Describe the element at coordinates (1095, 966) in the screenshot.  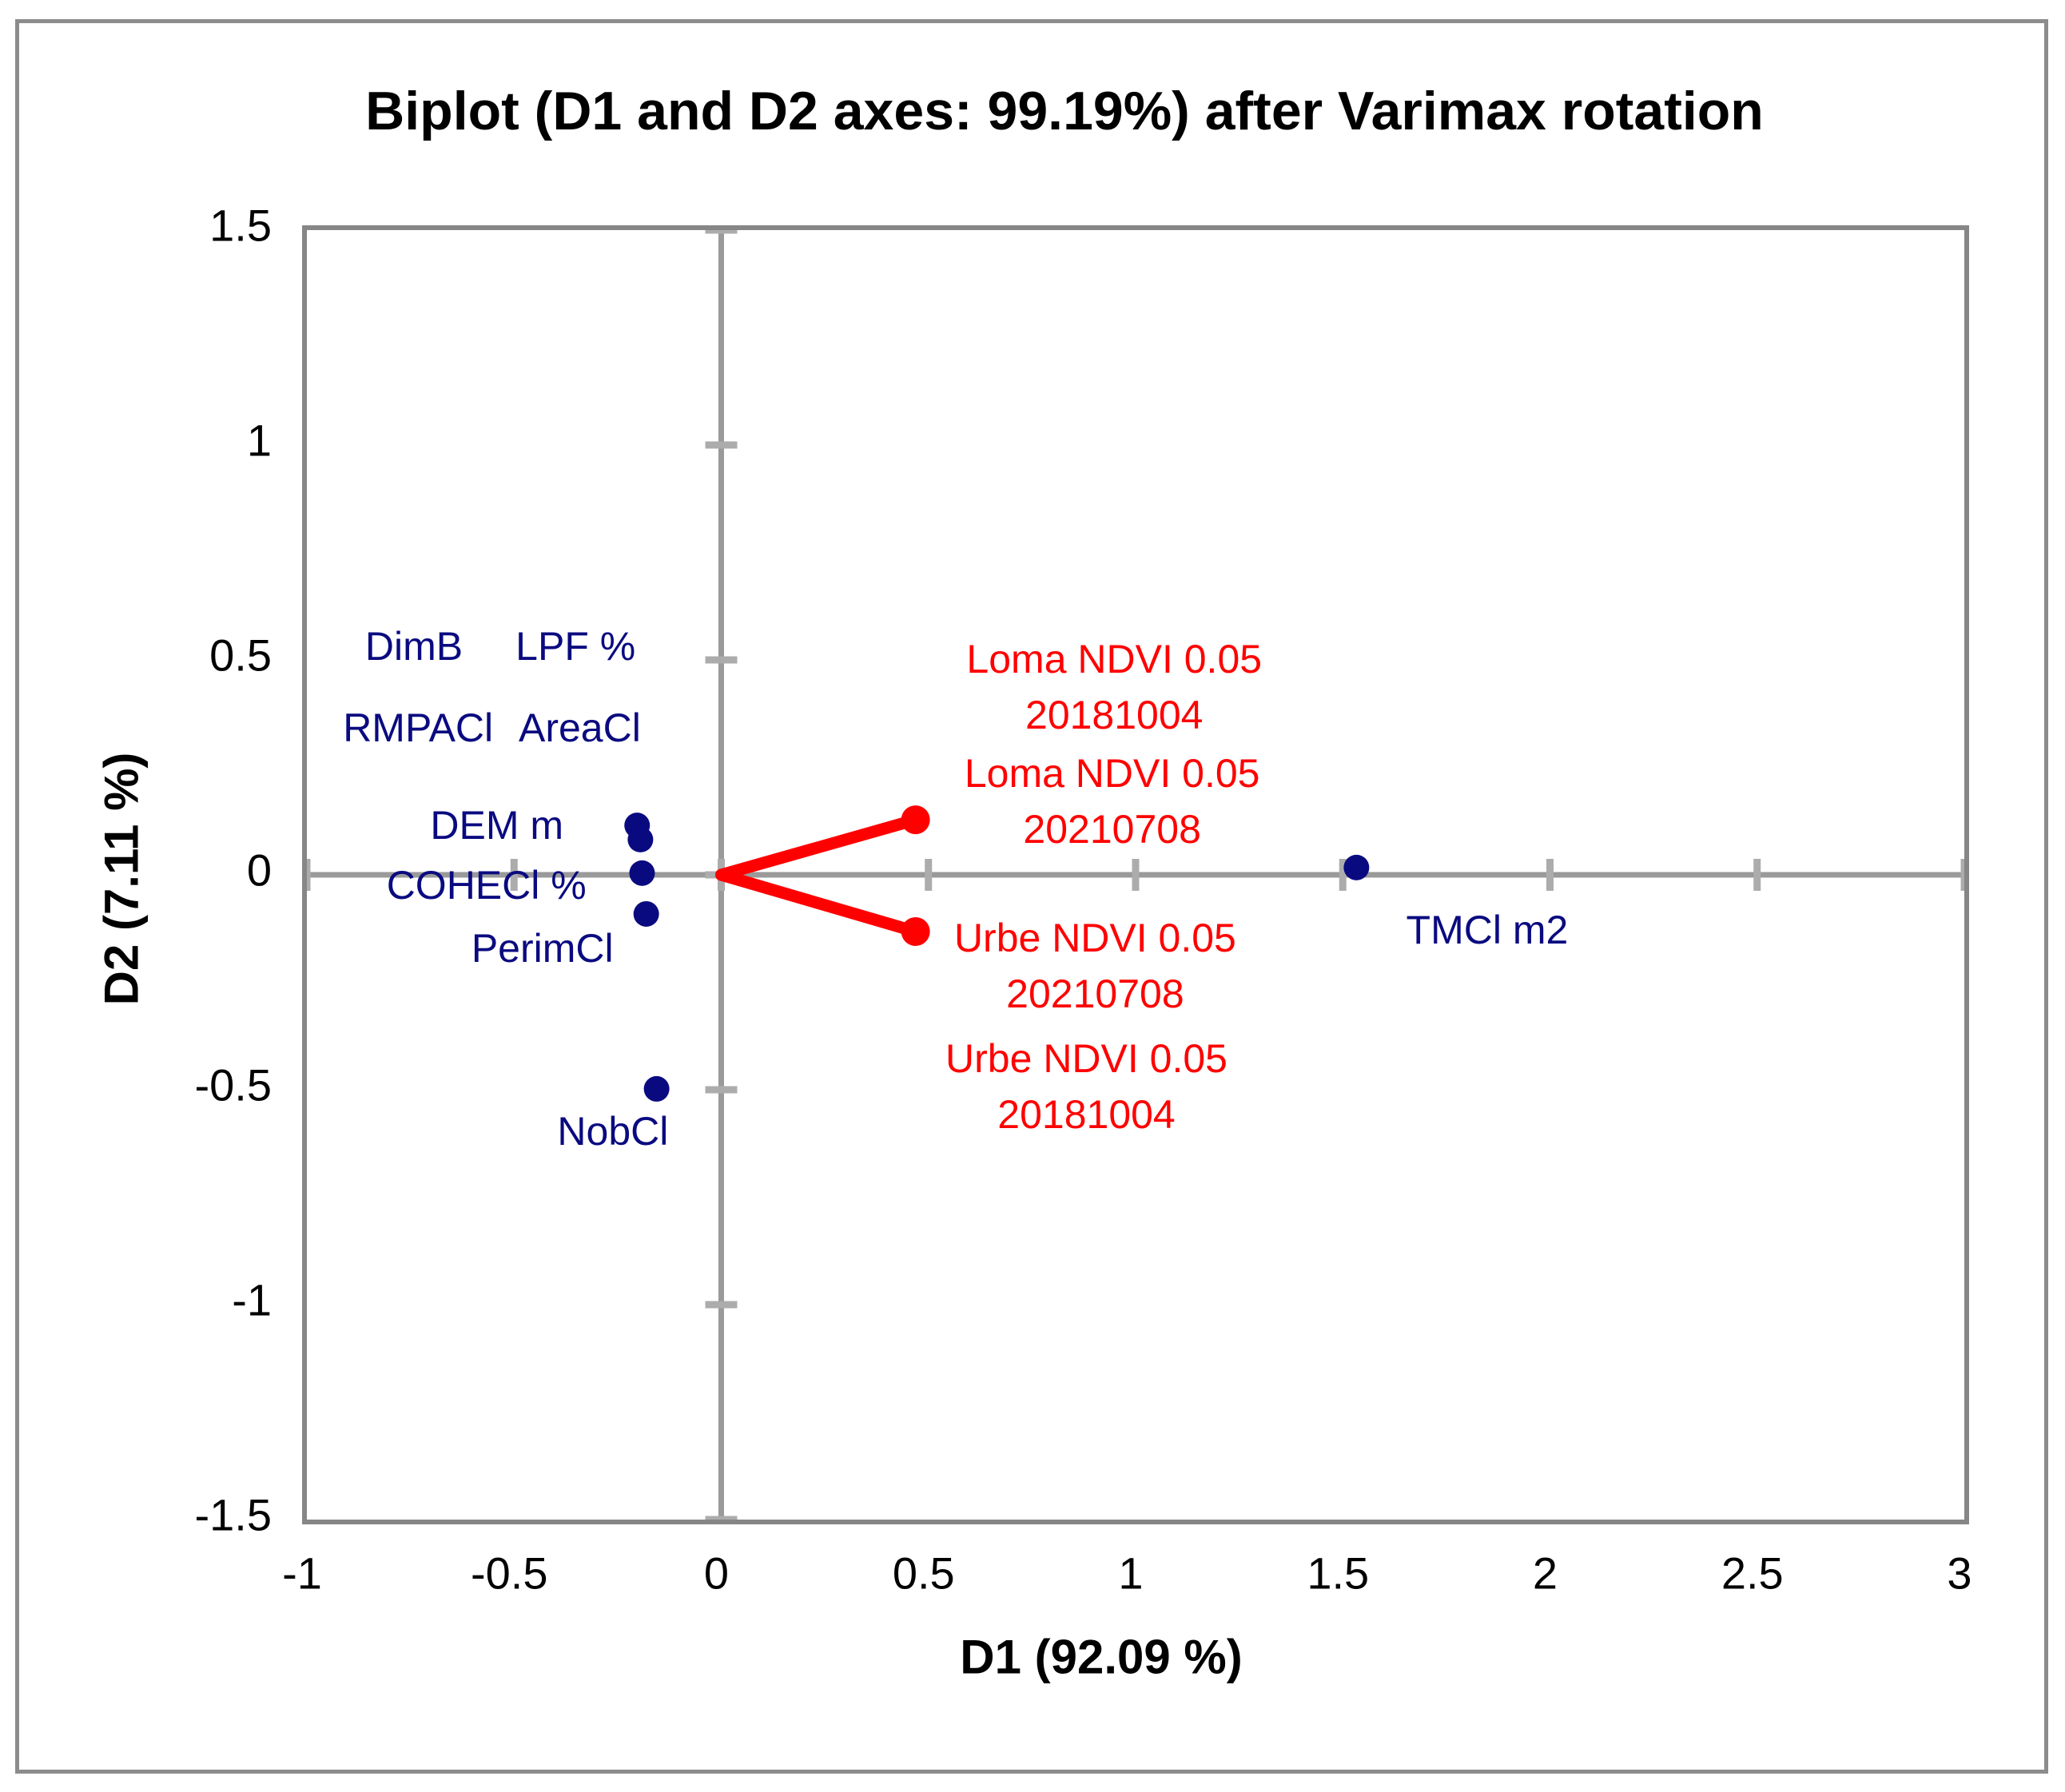
I see `observation-label: Urbe NDVI 0.05 20210708` at that location.